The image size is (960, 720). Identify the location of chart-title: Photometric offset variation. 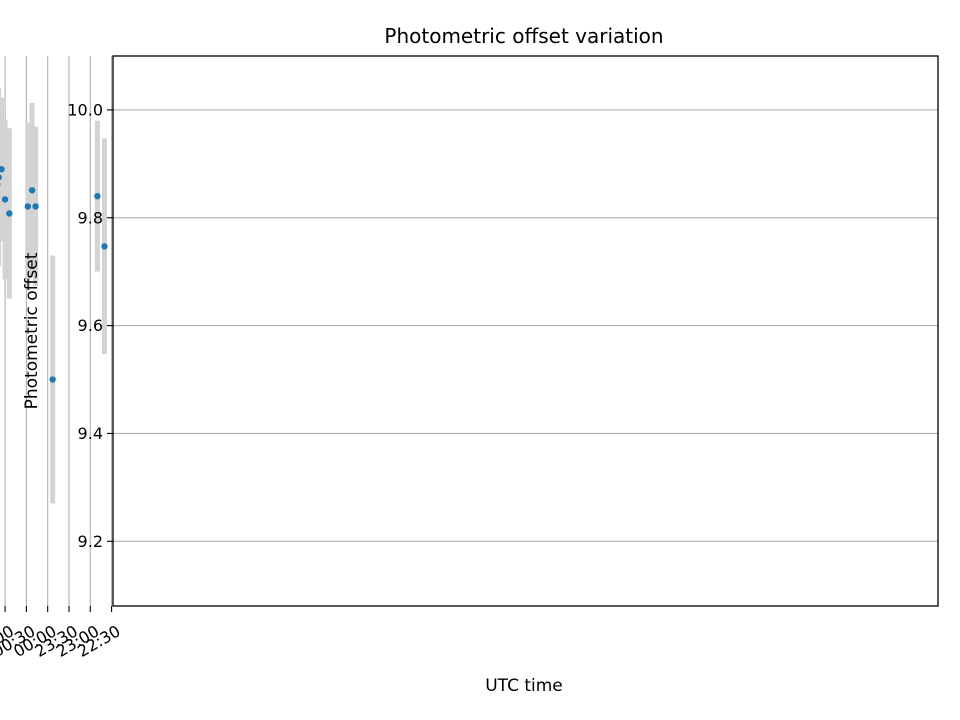
(523, 36).